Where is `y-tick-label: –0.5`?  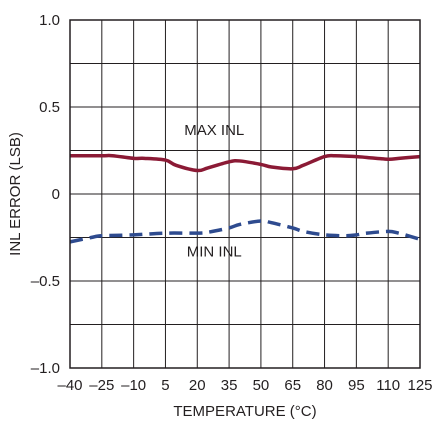 y-tick-label: –0.5 is located at coordinates (45, 281).